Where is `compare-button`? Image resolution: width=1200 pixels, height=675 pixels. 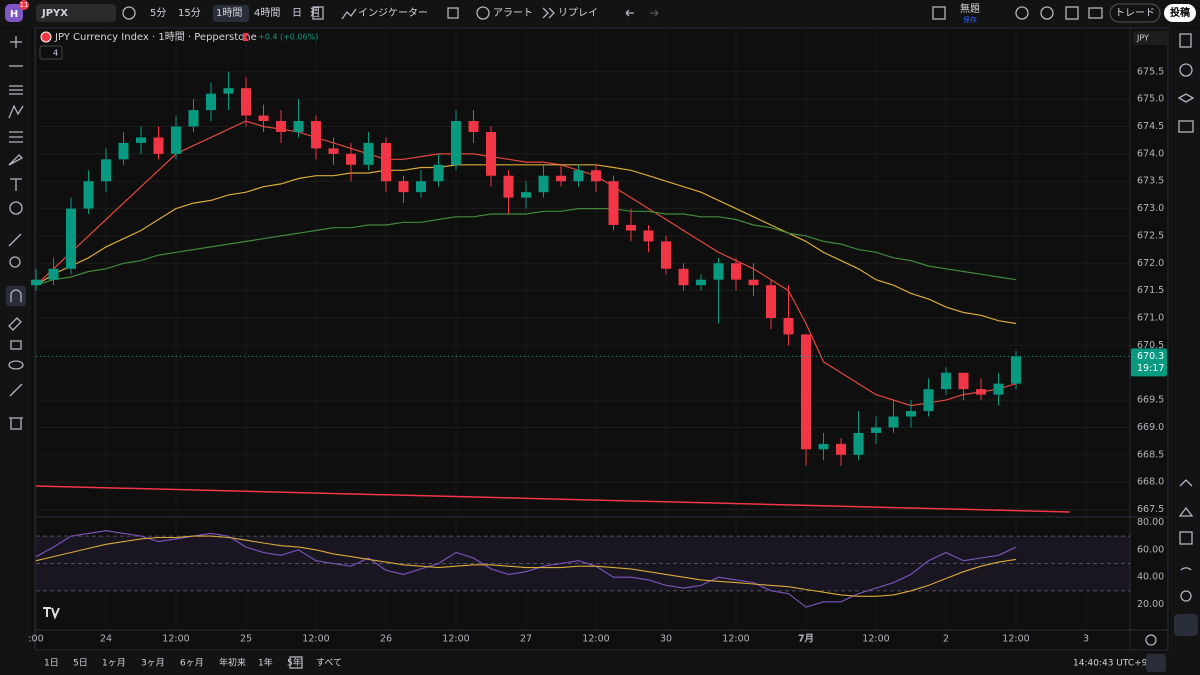 compare-button is located at coordinates (129, 13).